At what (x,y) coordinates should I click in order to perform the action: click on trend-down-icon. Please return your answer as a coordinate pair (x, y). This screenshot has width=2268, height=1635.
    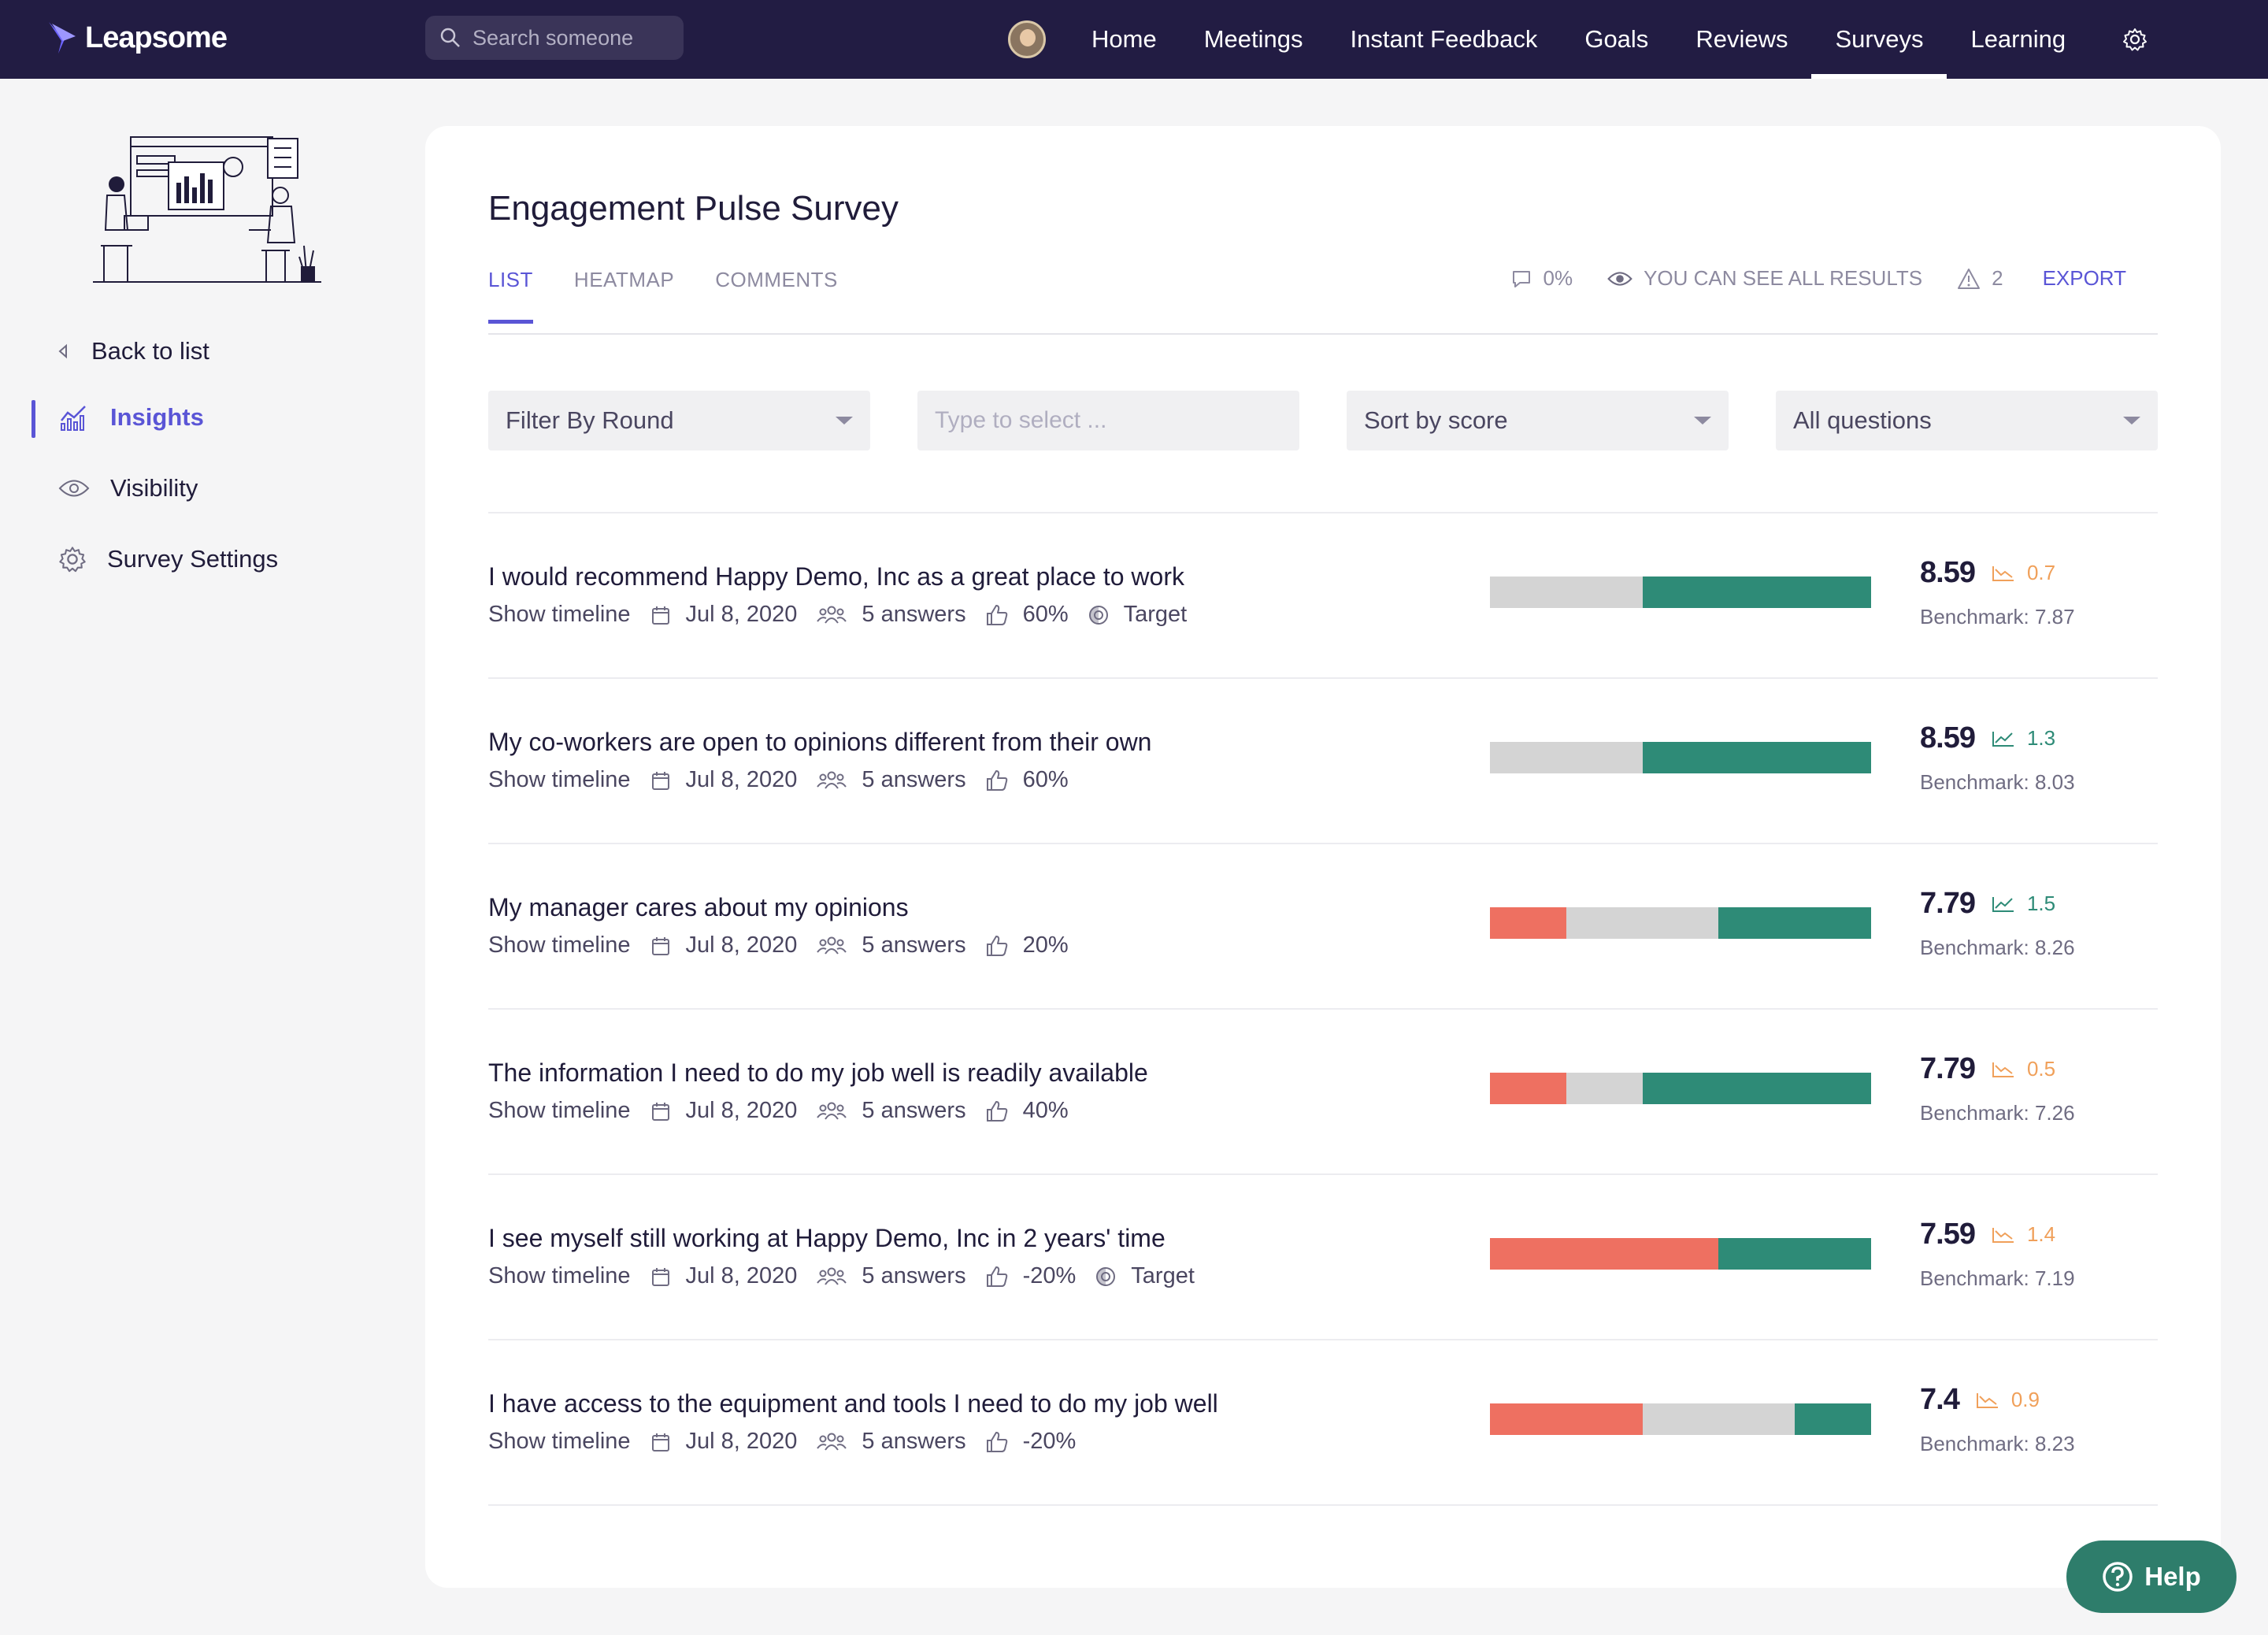
    Looking at the image, I should click on (2003, 1069).